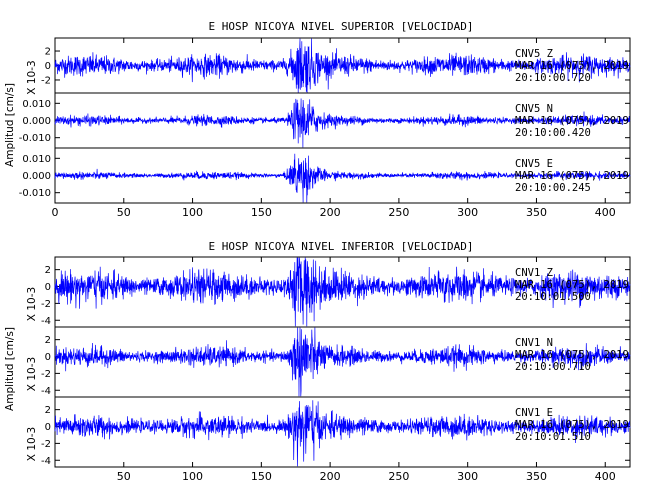 The height and width of the screenshot is (500, 650). What do you see at coordinates (553, 437) in the screenshot?
I see `channel-time: 20:10:01.510` at bounding box center [553, 437].